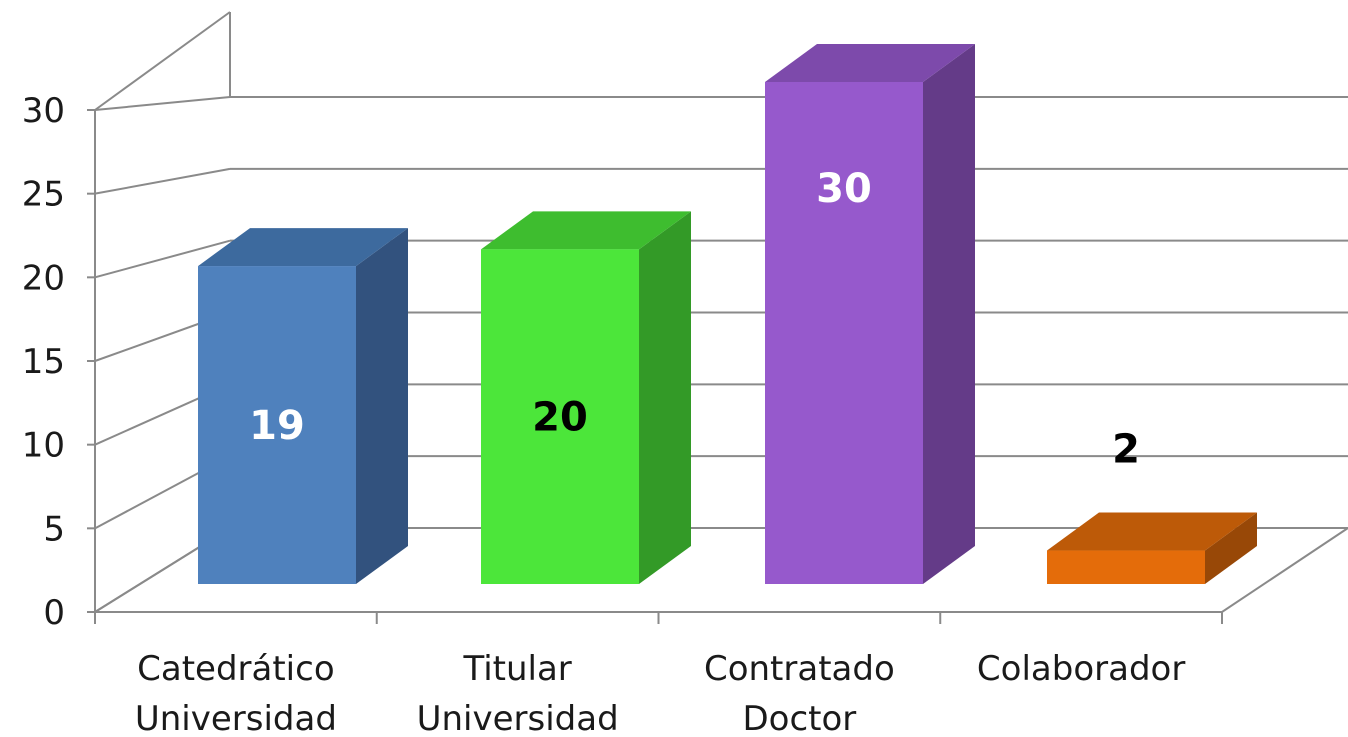 The height and width of the screenshot is (737, 1348). I want to click on data-label: 19, so click(277, 426).